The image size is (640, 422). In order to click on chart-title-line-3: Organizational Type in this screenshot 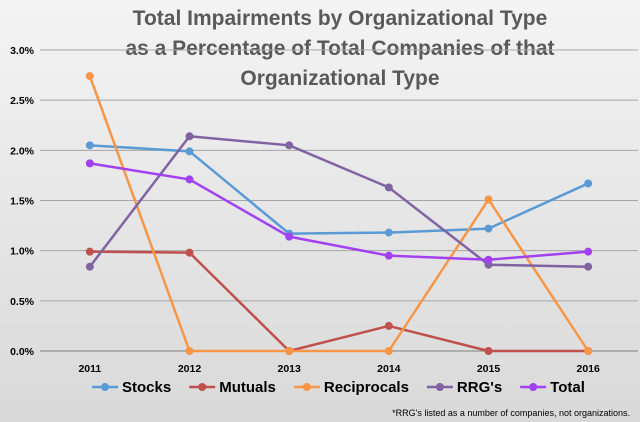, I will do `click(339, 78)`.